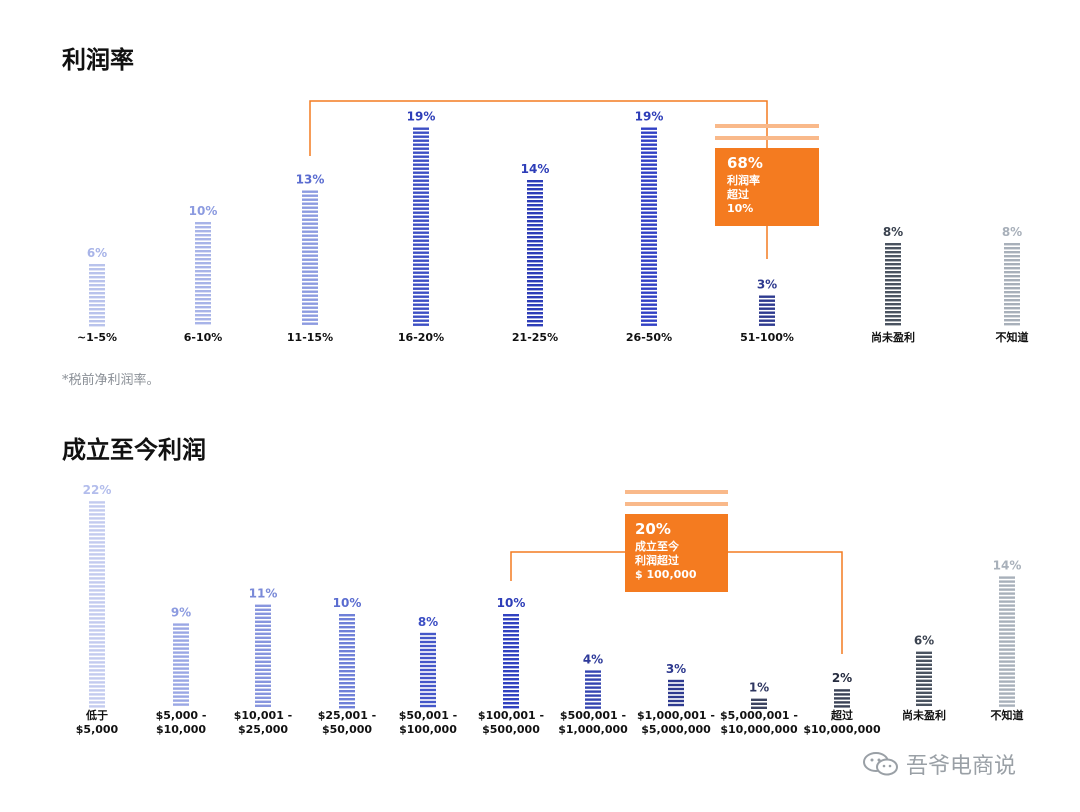 This screenshot has width=1080, height=812. I want to click on margin-annotation-box, so click(767, 187).